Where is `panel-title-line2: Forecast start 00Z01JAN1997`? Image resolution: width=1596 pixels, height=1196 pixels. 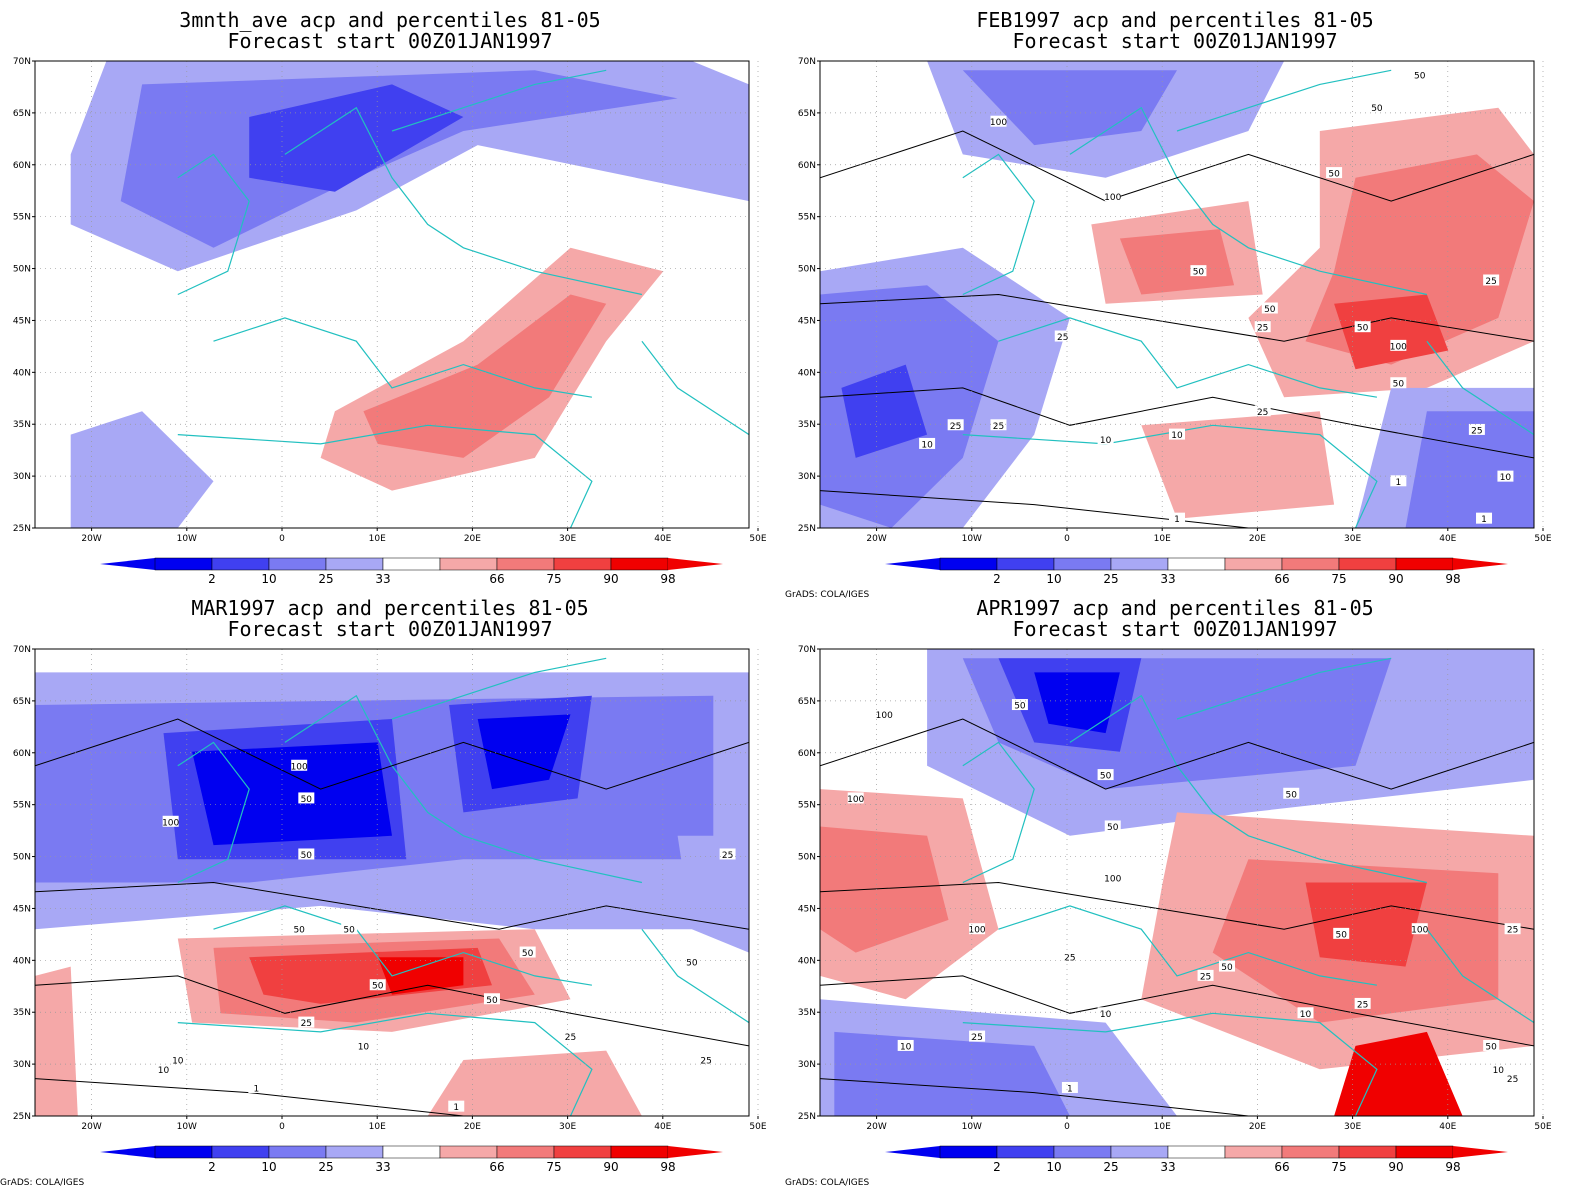 panel-title-line2: Forecast start 00Z01JAN1997 is located at coordinates (1175, 41).